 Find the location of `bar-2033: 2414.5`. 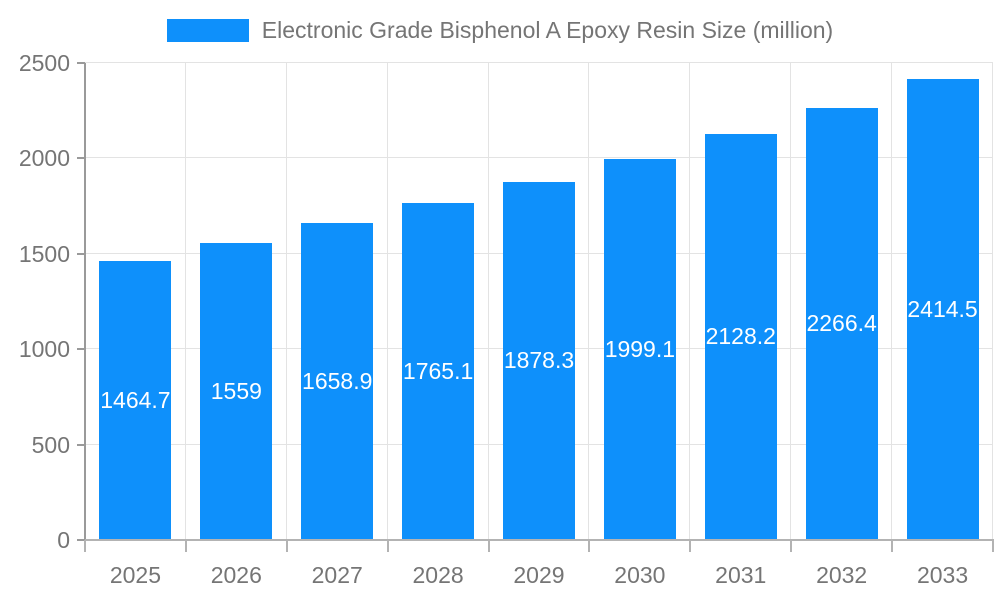

bar-2033: 2414.5 is located at coordinates (942, 309).